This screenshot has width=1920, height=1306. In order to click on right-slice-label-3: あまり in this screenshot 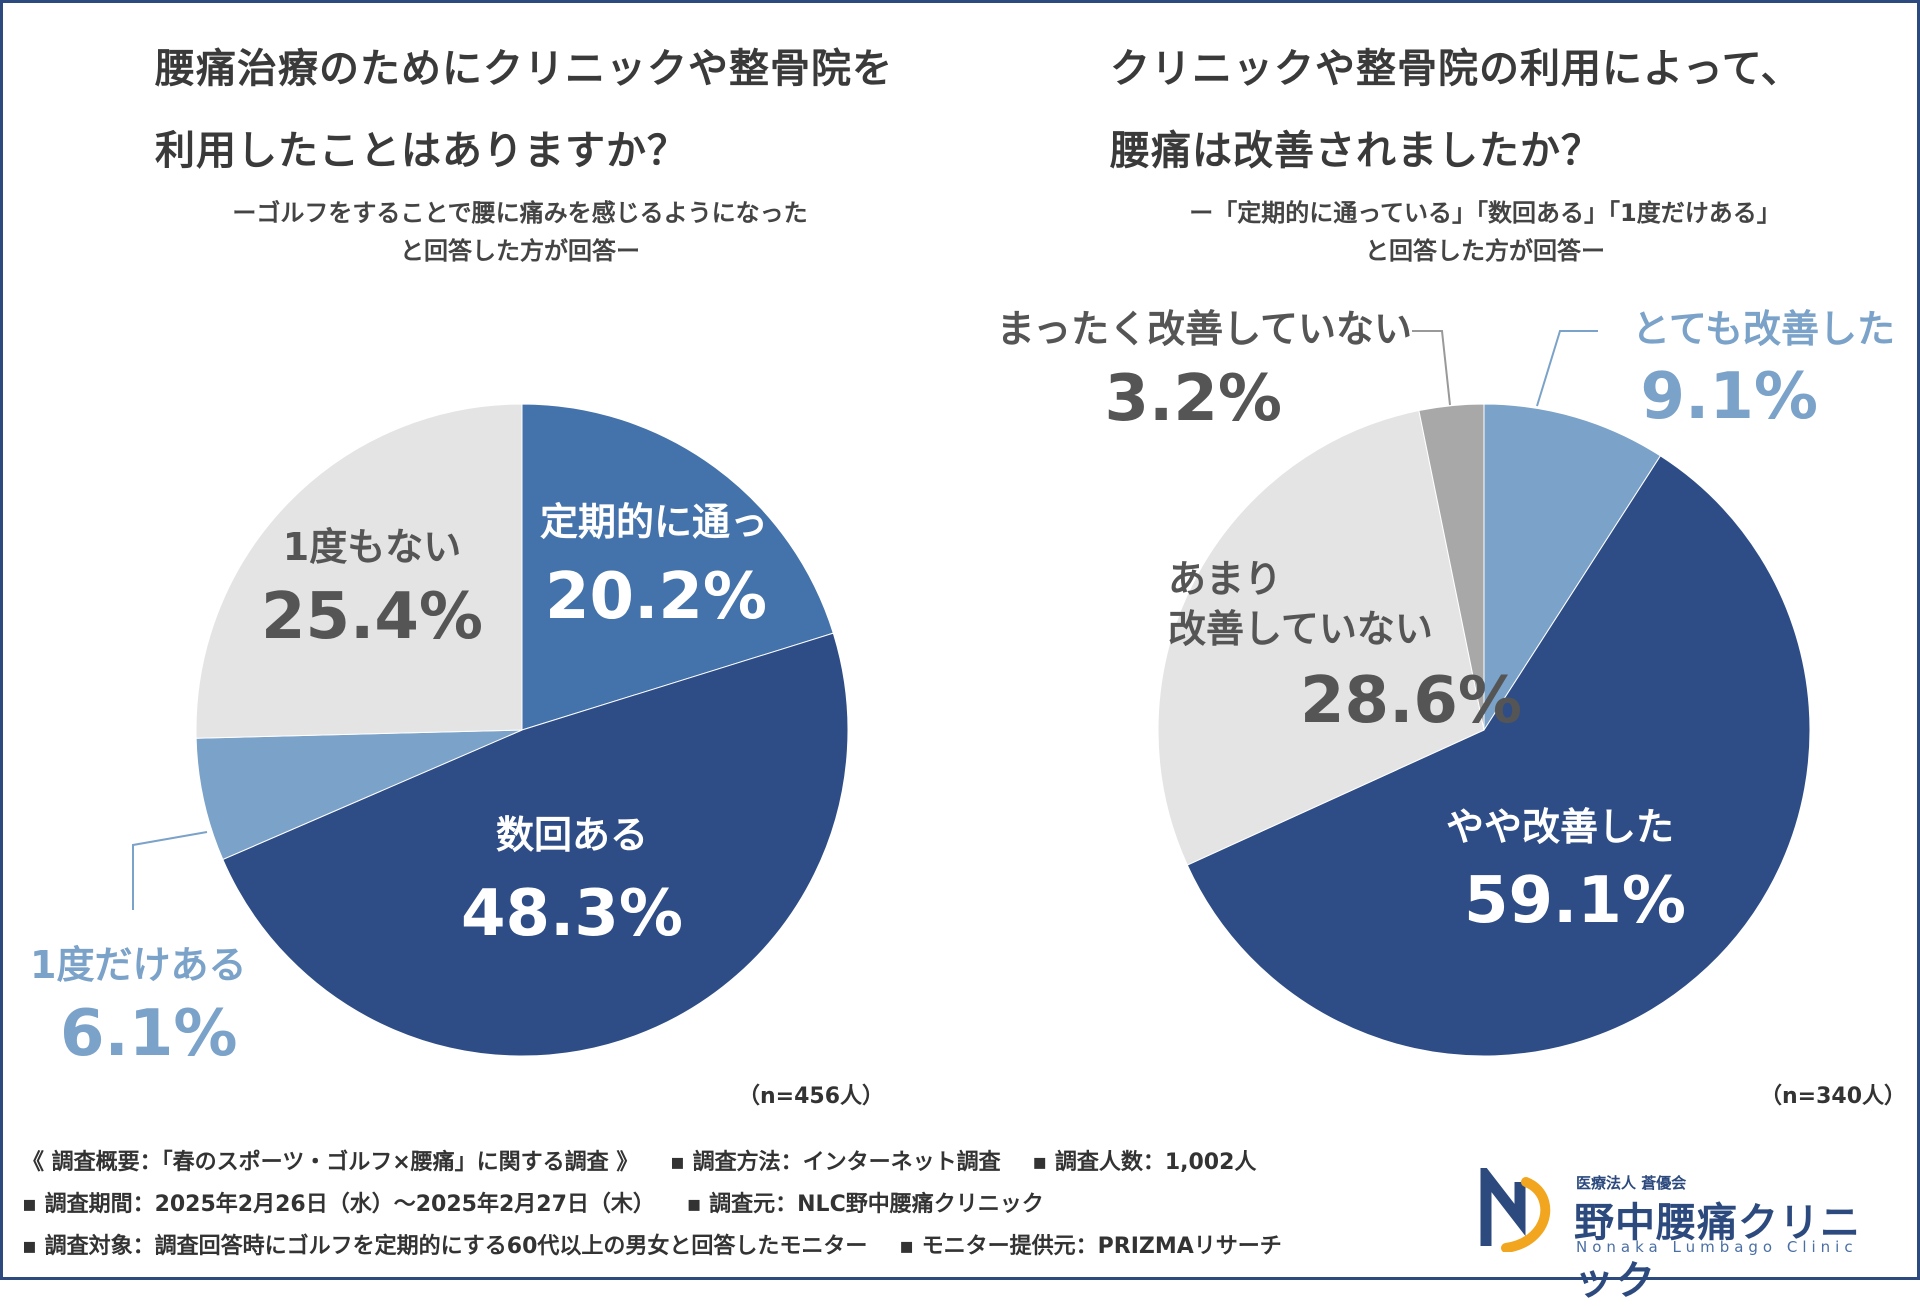, I will do `click(1225, 579)`.